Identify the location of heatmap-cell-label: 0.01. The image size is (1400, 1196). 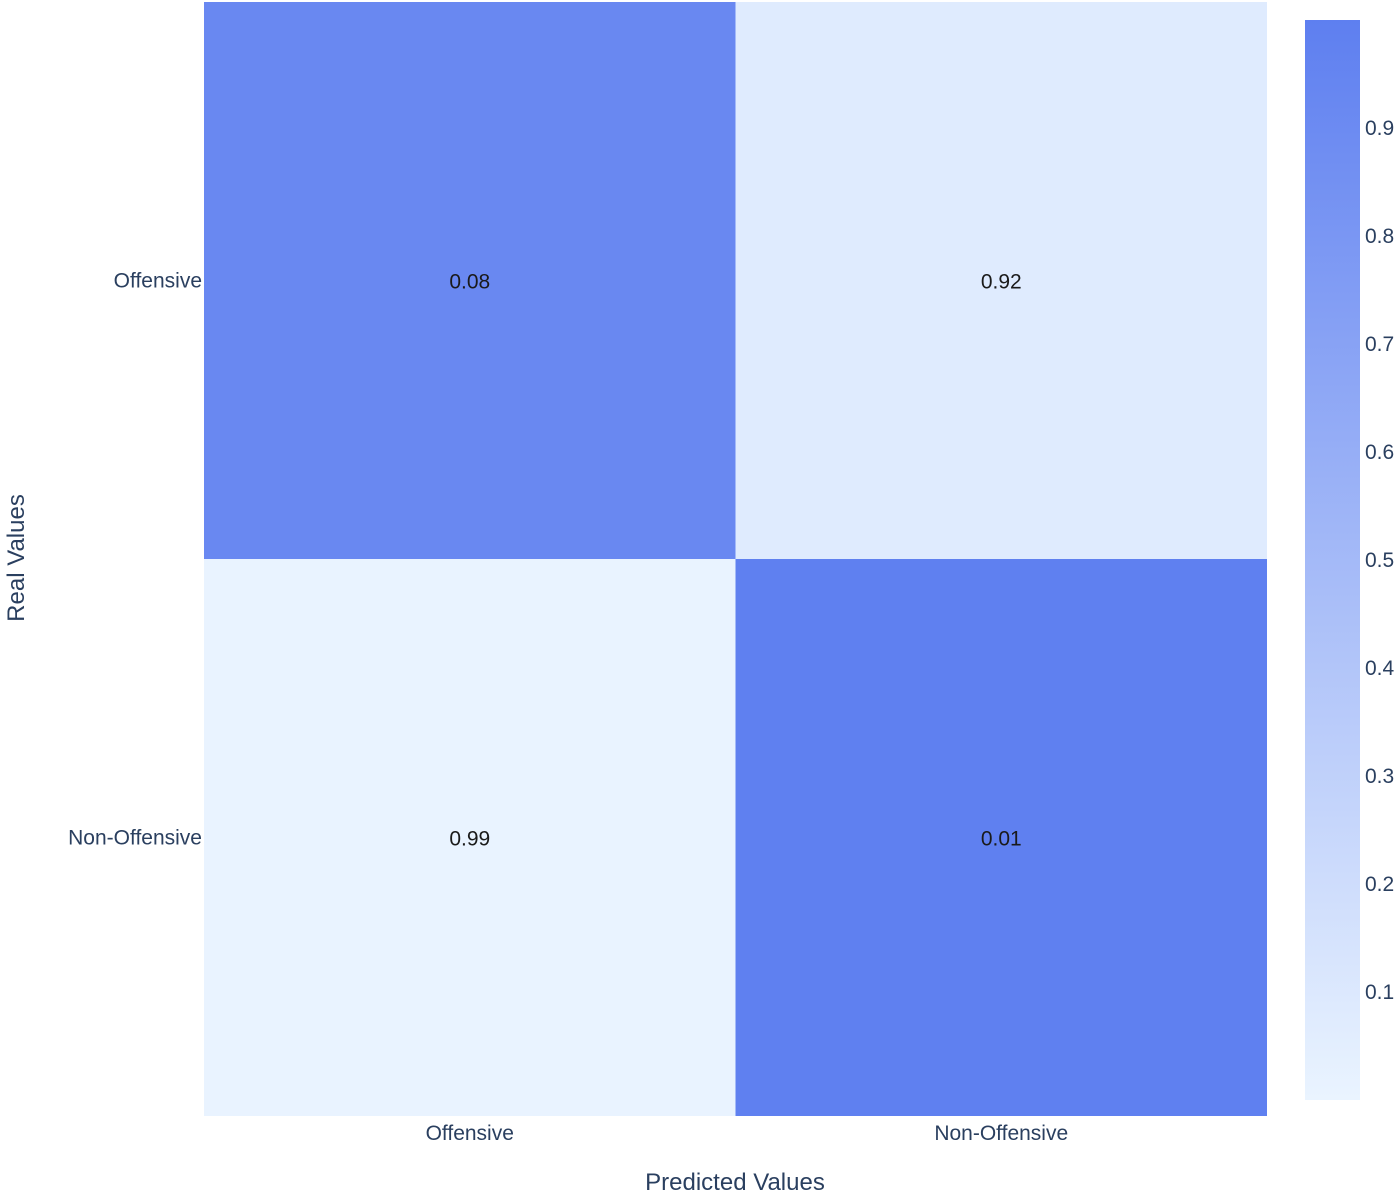
(1001, 839).